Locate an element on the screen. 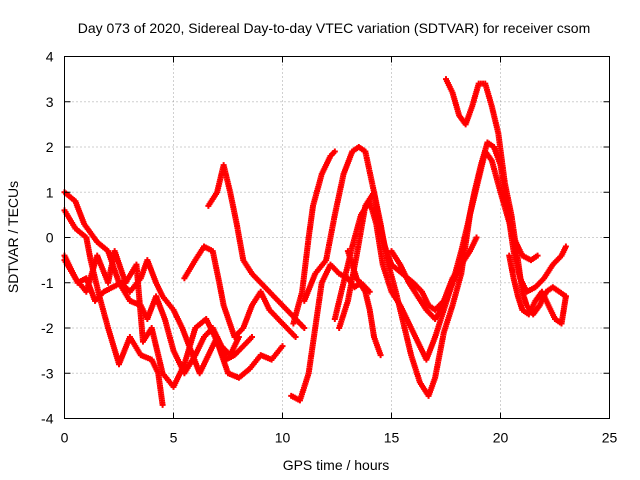  y-tick-label: 3 is located at coordinates (50, 102).